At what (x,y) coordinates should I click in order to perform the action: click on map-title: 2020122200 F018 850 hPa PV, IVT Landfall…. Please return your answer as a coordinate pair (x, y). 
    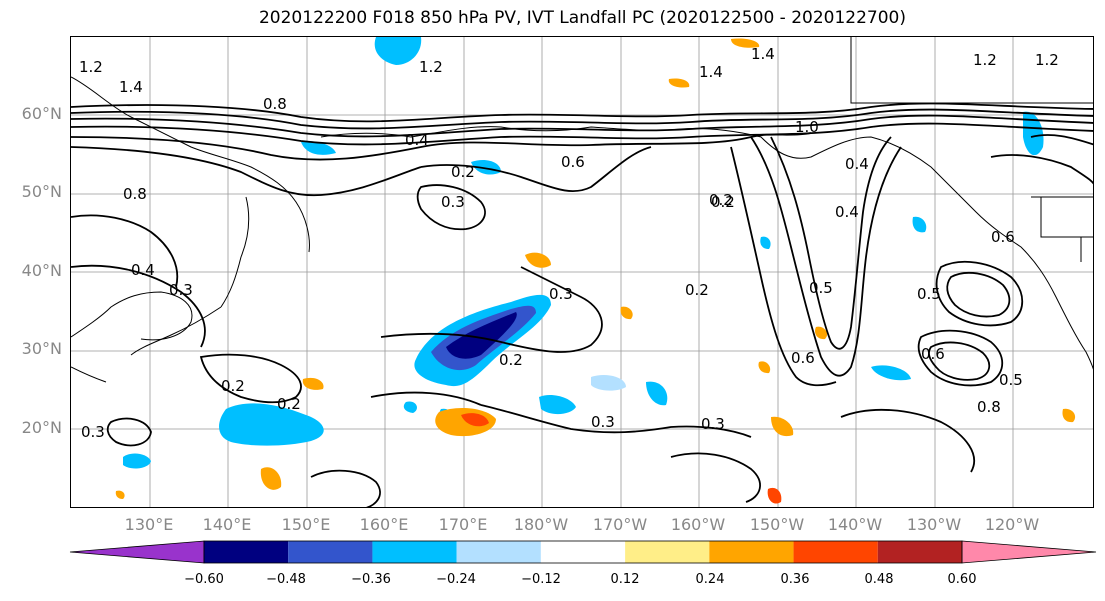
    Looking at the image, I should click on (582, 18).